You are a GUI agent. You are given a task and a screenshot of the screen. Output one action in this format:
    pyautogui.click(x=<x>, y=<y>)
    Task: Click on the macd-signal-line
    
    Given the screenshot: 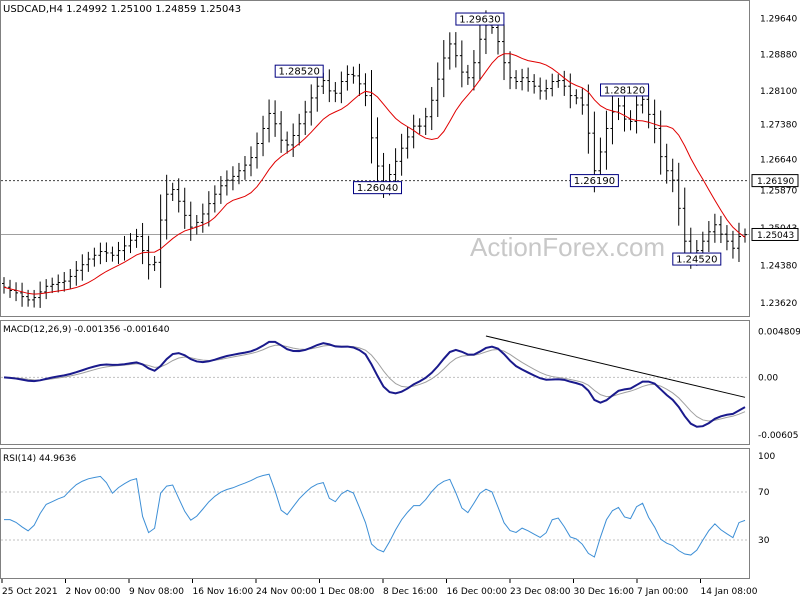 What is the action you would take?
    pyautogui.click(x=374, y=383)
    